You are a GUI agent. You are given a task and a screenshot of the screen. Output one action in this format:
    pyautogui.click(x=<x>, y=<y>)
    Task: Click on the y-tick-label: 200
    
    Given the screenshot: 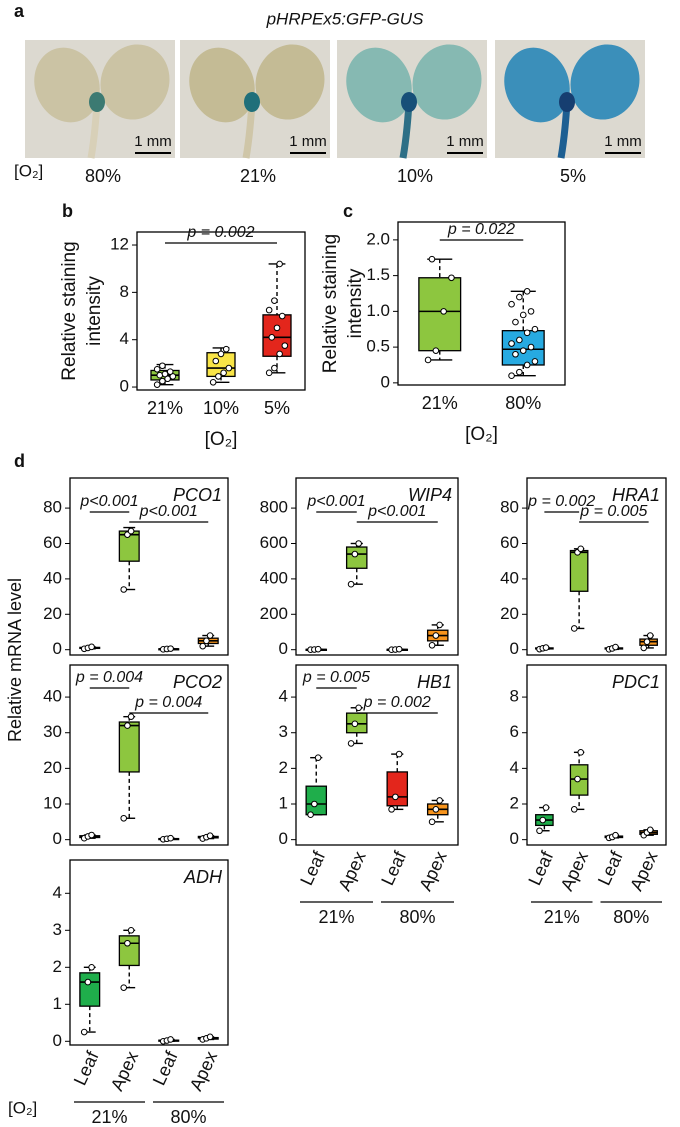 What is the action you would take?
    pyautogui.click(x=274, y=613)
    